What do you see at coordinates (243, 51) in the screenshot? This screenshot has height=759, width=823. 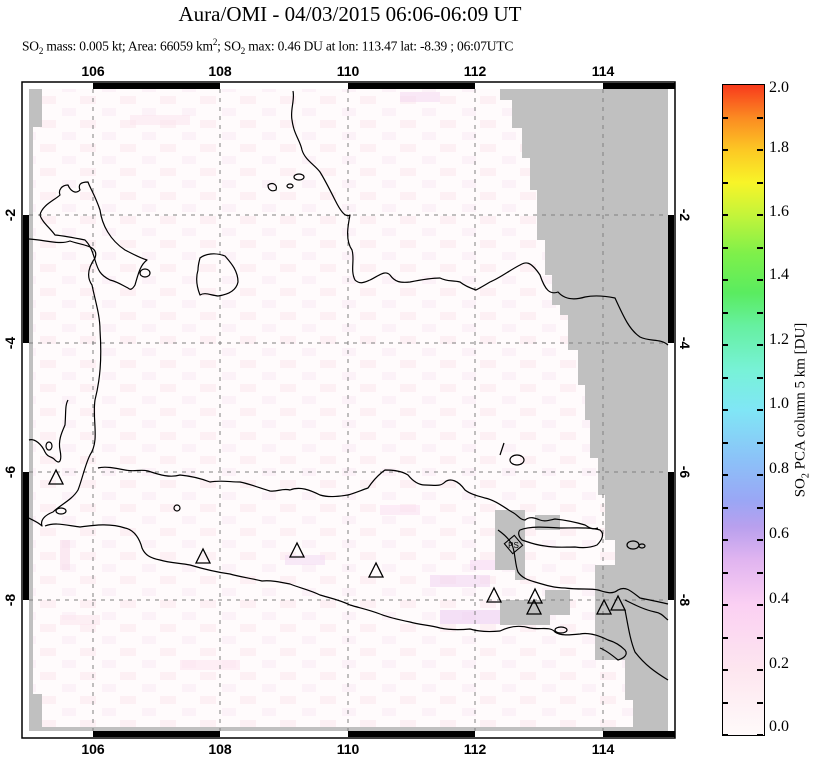 I see `subtitle-sub-b: 2` at bounding box center [243, 51].